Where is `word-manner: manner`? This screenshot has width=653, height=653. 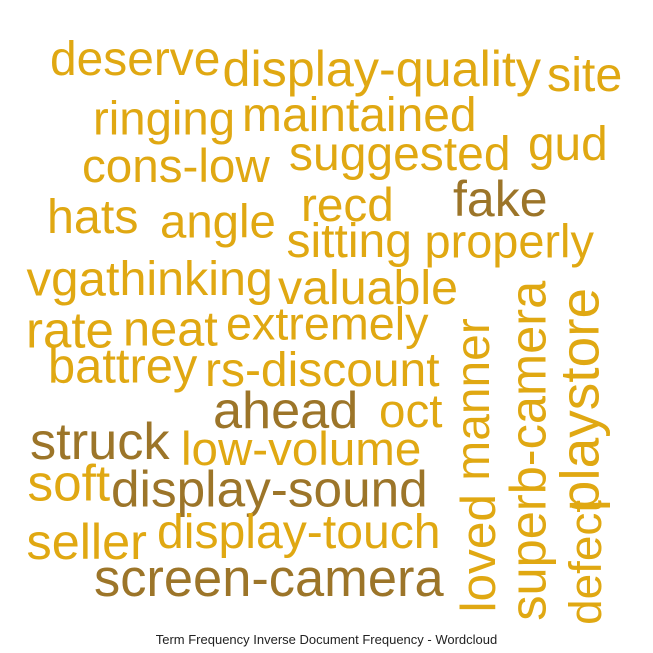
word-manner: manner is located at coordinates (473, 399).